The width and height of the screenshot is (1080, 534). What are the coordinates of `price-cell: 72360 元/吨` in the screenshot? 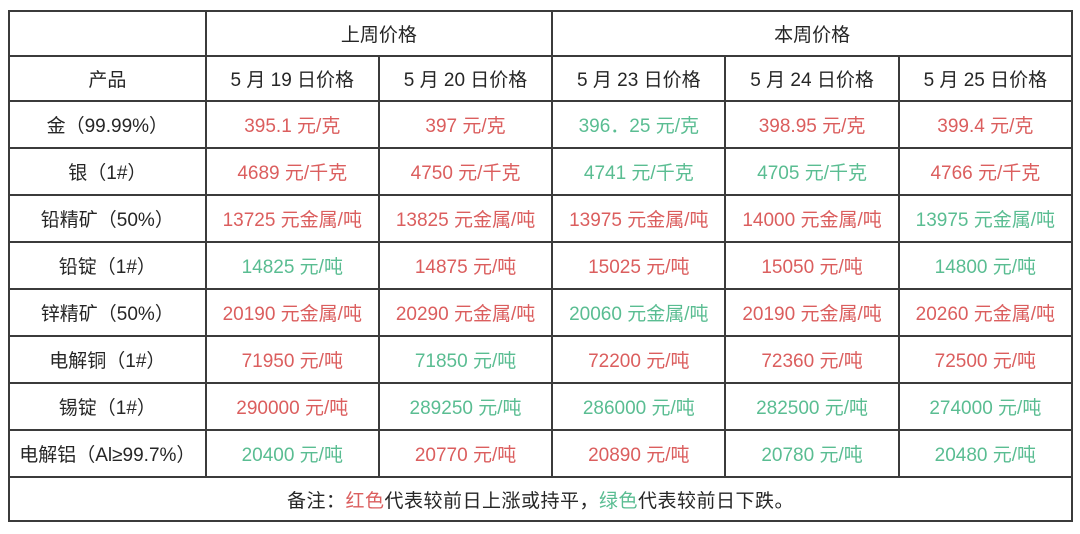 It's located at (812, 359).